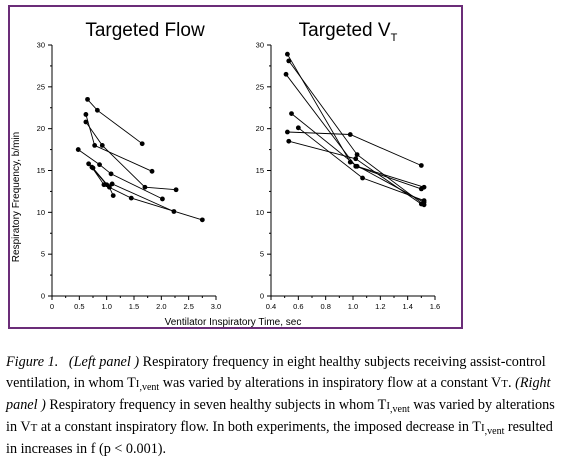 The height and width of the screenshot is (474, 568). What do you see at coordinates (161, 306) in the screenshot?
I see `left-x-tick-label: 2.0` at bounding box center [161, 306].